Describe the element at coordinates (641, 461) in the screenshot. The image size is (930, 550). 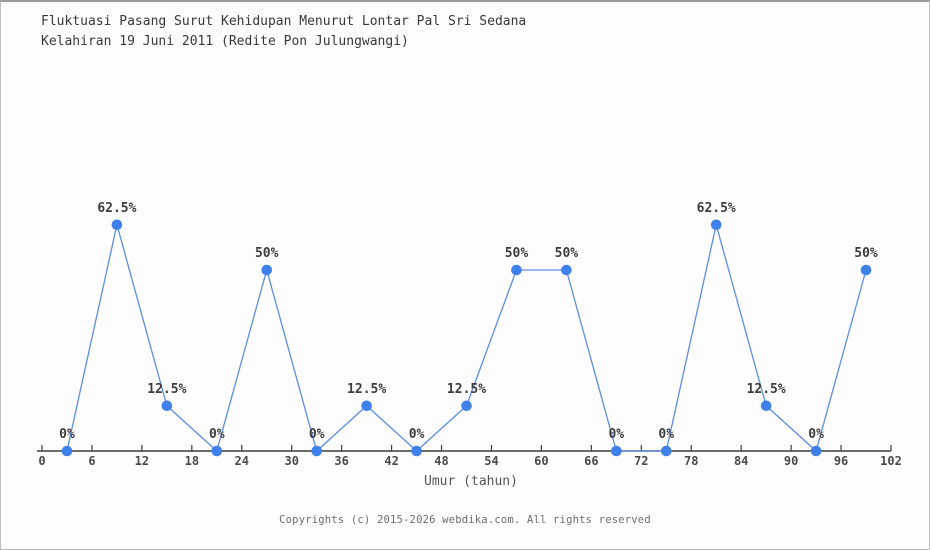
I see `x-axis-tick-label: 72` at that location.